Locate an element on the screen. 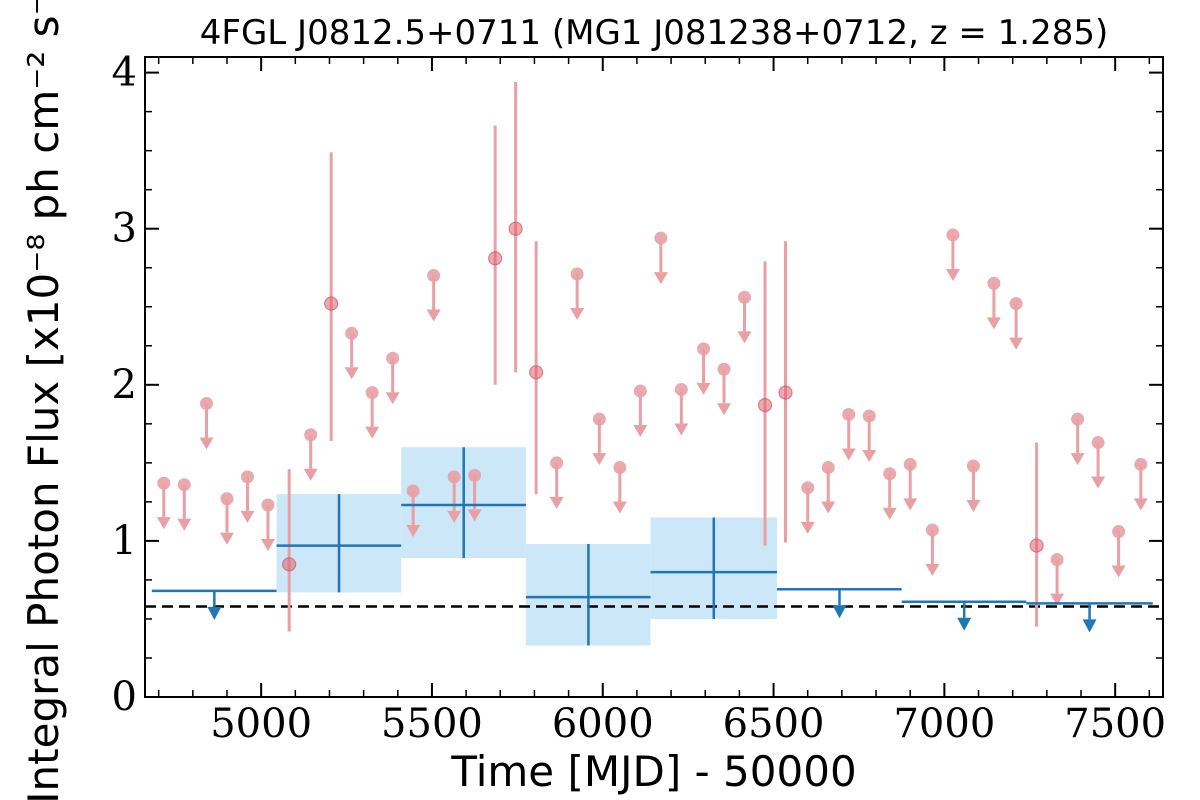 The image size is (1200, 800). x-tick-label: 6000 is located at coordinates (603, 724).